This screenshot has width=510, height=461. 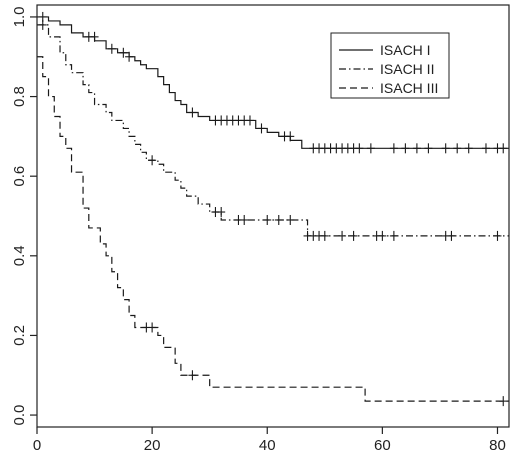 What do you see at coordinates (19, 176) in the screenshot?
I see `y-tick-label-0.6: 0.6` at bounding box center [19, 176].